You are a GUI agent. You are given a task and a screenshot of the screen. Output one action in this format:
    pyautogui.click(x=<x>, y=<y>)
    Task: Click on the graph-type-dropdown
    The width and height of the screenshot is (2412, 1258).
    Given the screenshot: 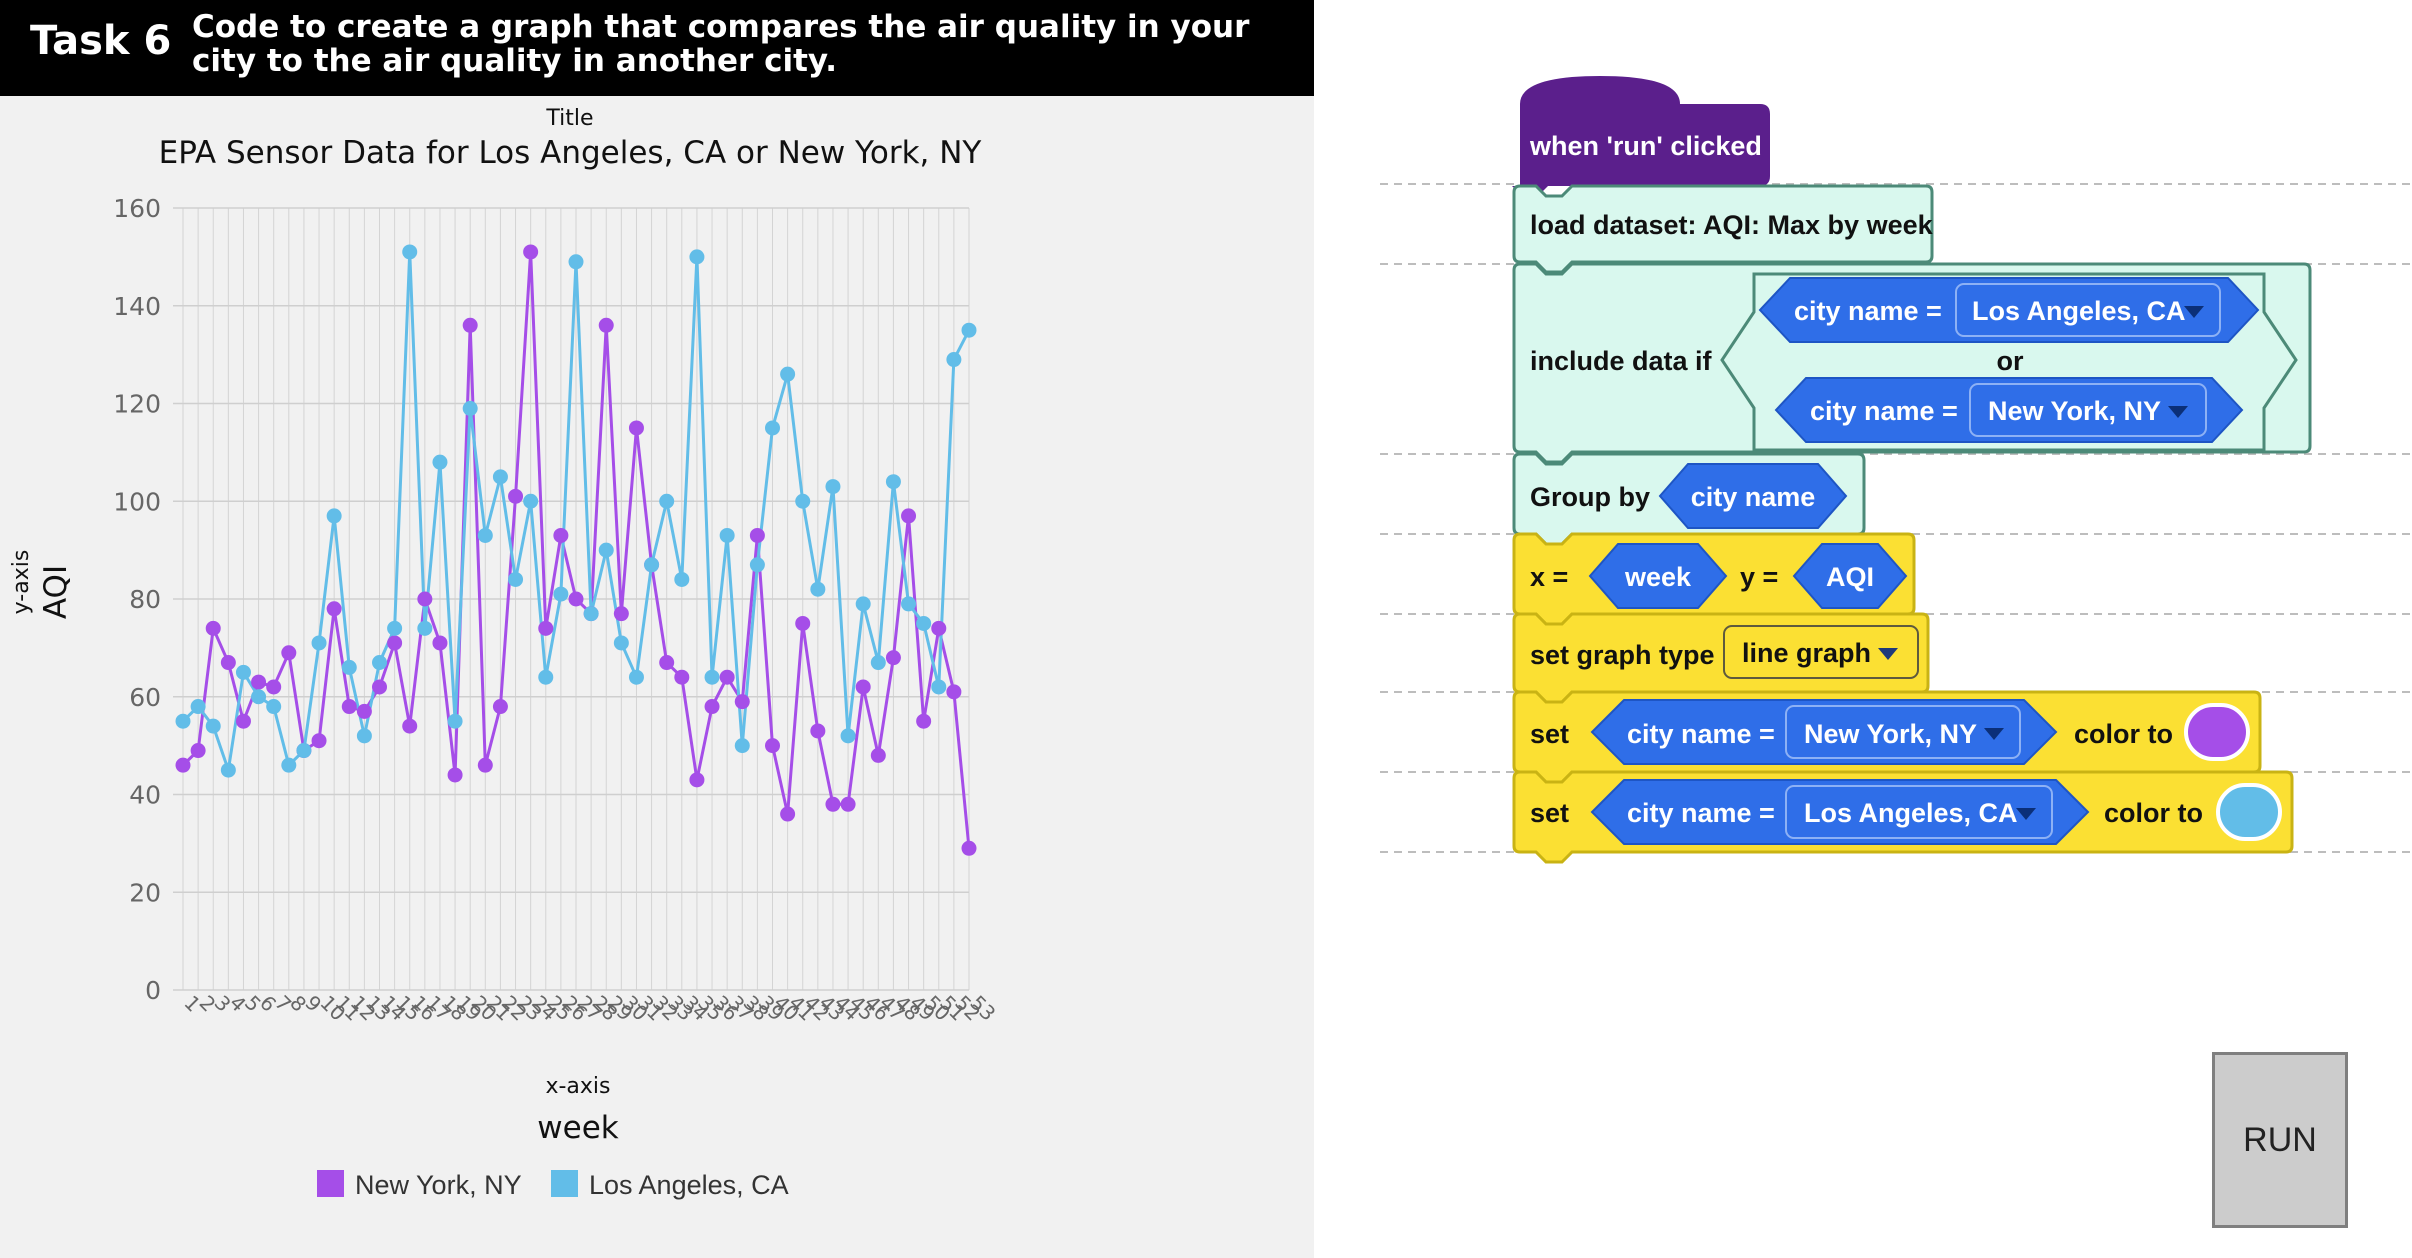 What is the action you would take?
    pyautogui.click(x=1821, y=652)
    